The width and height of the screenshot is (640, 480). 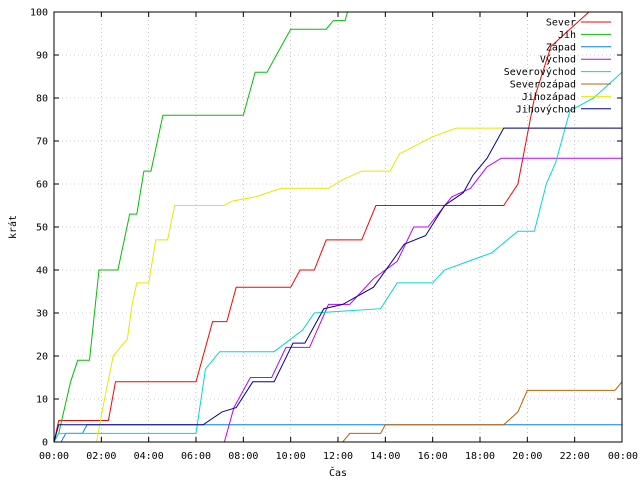 What do you see at coordinates (549, 97) in the screenshot?
I see `legend-label: Jihozápad` at bounding box center [549, 97].